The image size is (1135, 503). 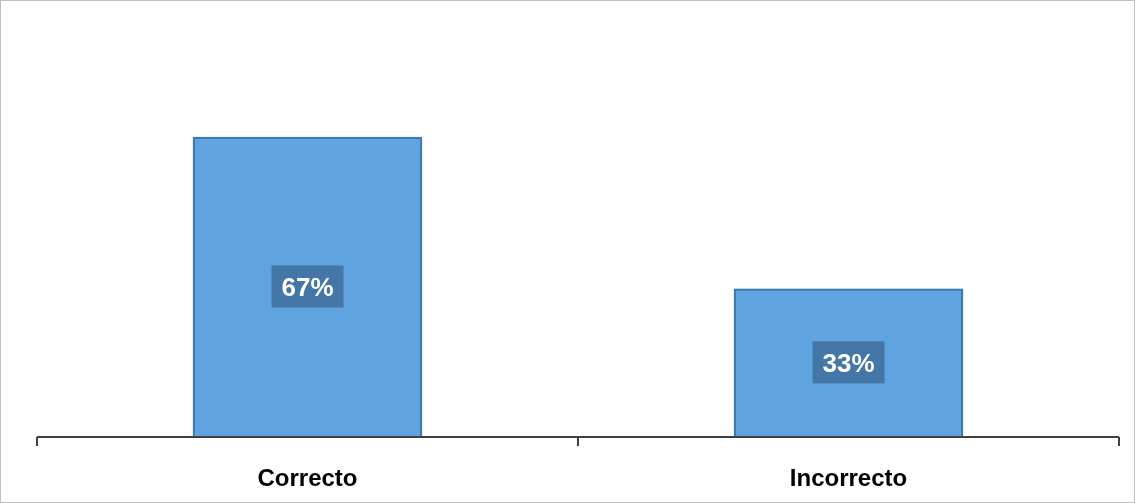 What do you see at coordinates (307, 477) in the screenshot?
I see `x-tick-label: Correcto` at bounding box center [307, 477].